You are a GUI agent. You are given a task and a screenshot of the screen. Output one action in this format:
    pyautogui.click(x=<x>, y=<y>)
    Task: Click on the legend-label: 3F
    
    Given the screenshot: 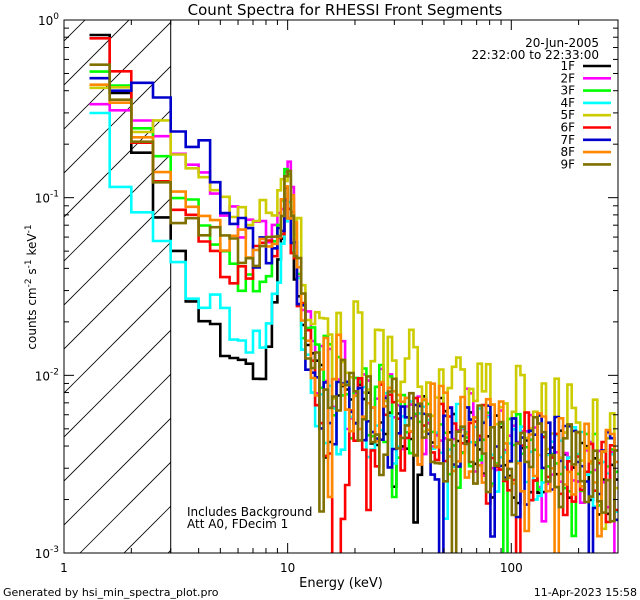 What is the action you would take?
    pyautogui.click(x=567, y=91)
    